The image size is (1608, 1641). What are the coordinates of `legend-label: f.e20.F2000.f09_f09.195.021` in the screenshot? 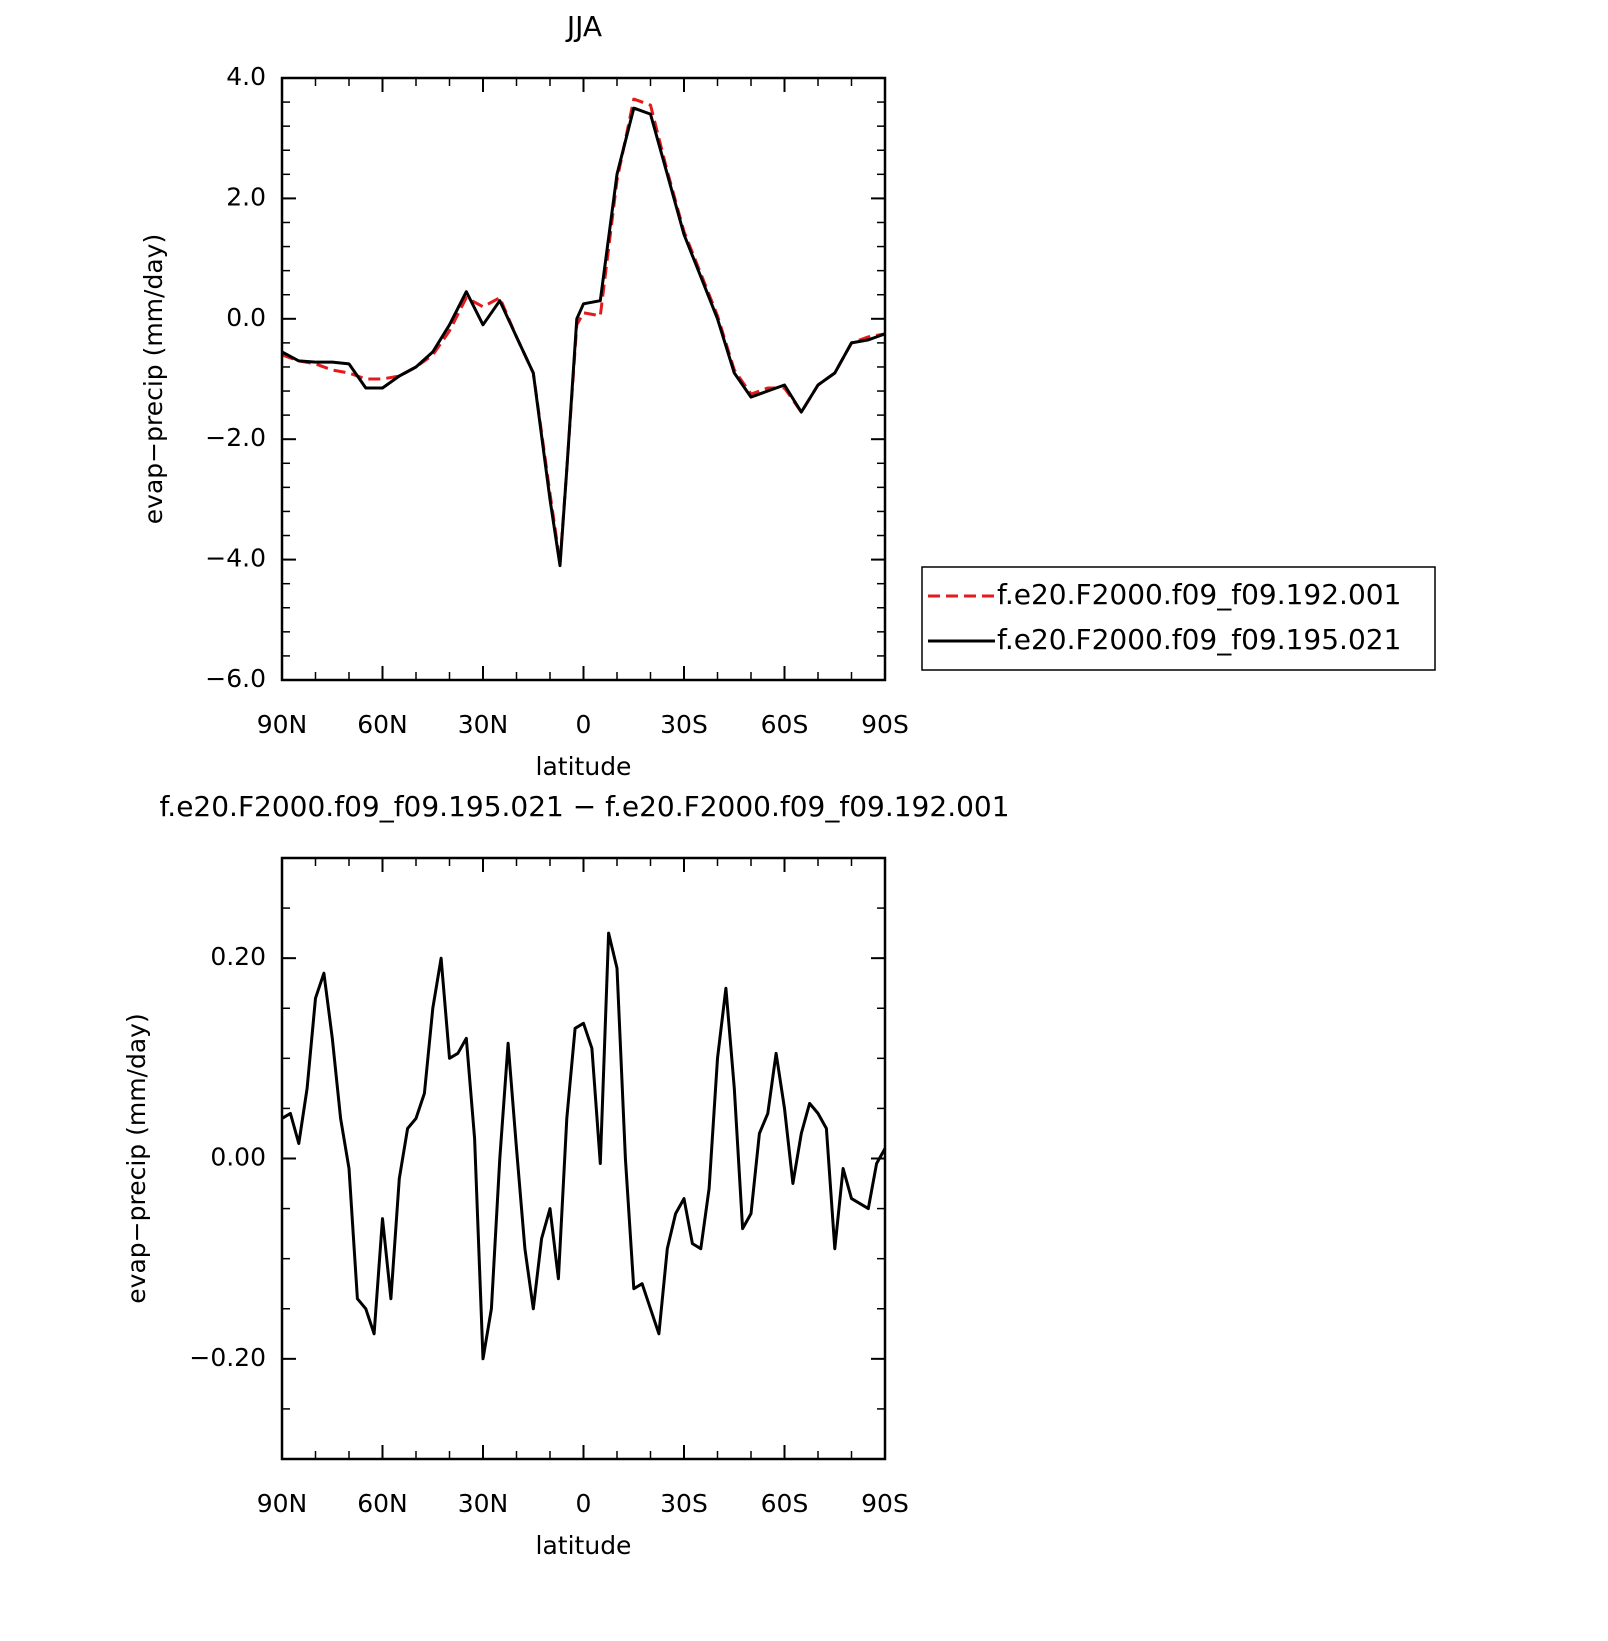 It's located at (1199, 639).